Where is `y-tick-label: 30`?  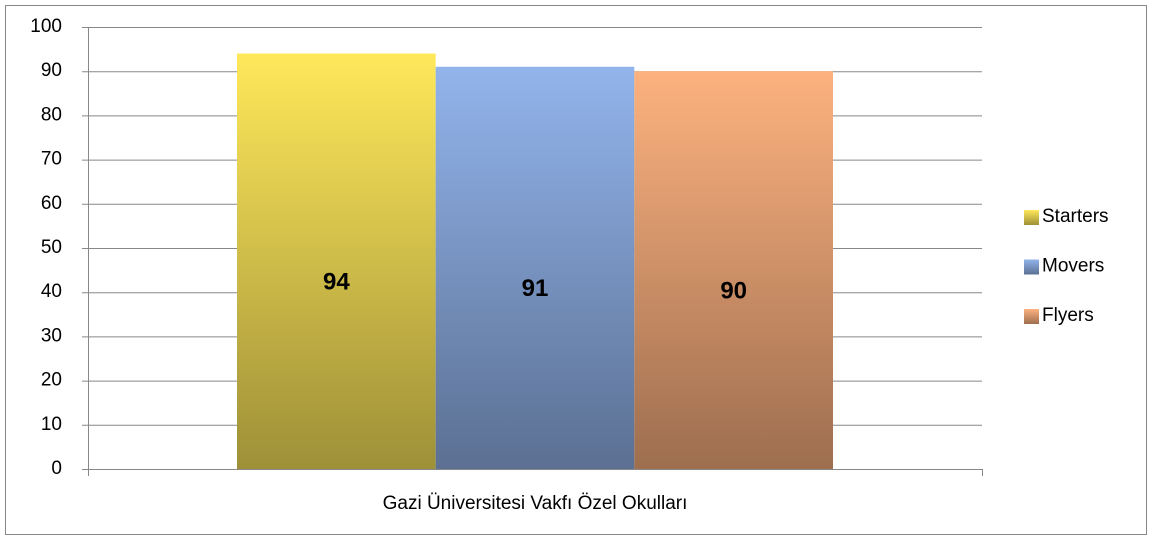 y-tick-label: 30 is located at coordinates (51, 335).